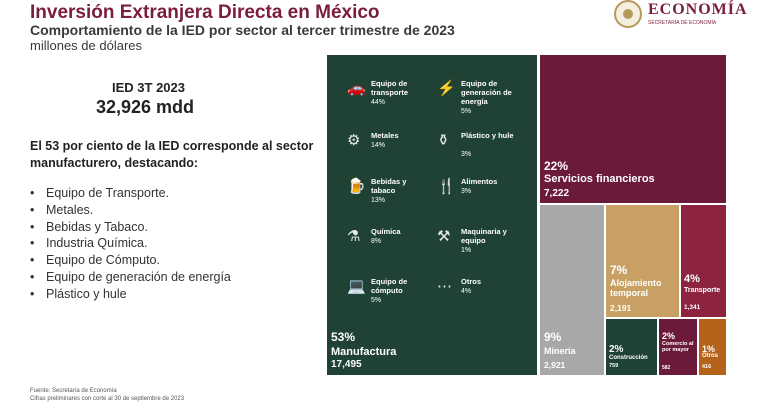 The image size is (768, 402). Describe the element at coordinates (556, 166) in the screenshot. I see `sector-percent: 22%` at that location.